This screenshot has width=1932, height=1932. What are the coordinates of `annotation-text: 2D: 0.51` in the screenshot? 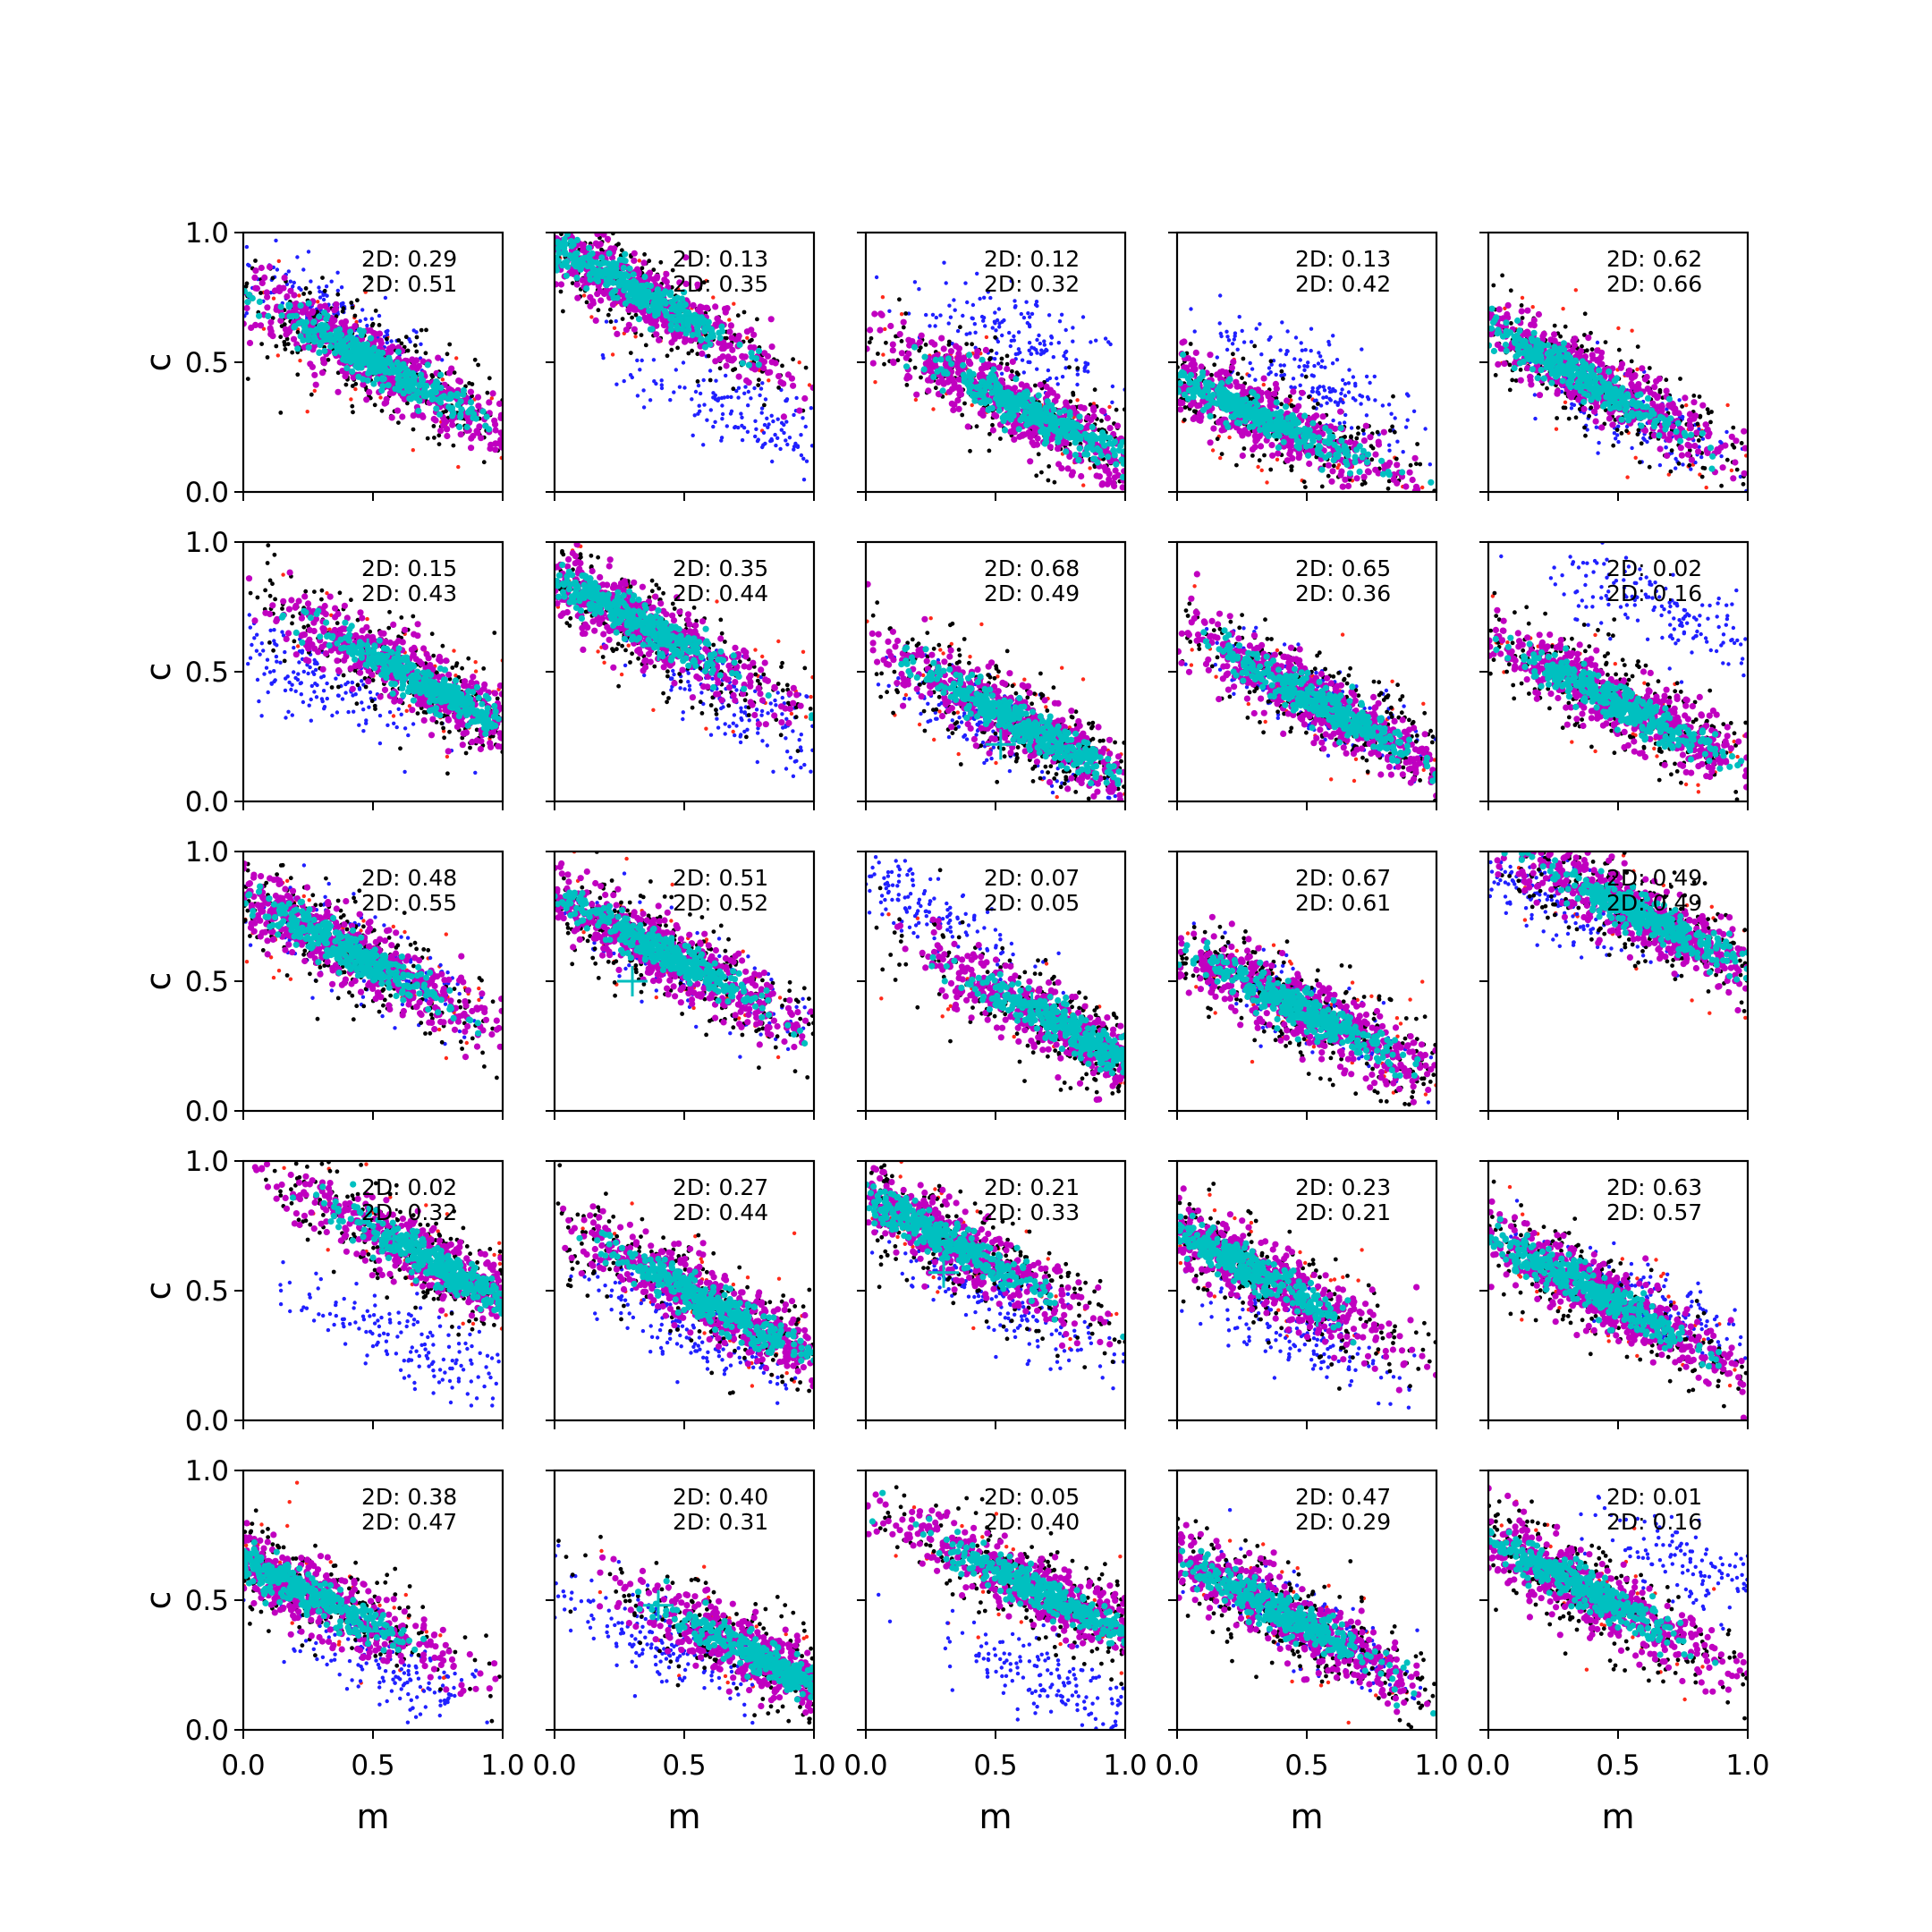 It's located at (409, 284).